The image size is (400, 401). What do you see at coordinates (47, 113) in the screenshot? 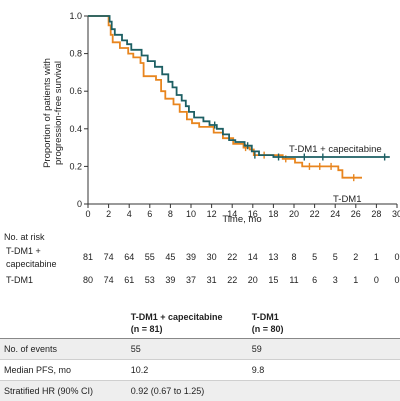
I see `y-axis-title-line-1: Proportion of patients with` at bounding box center [47, 113].